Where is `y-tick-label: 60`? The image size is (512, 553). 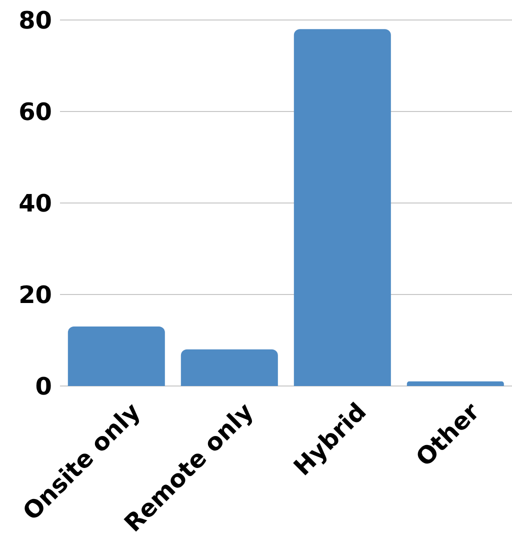 y-tick-label: 60 is located at coordinates (35, 112).